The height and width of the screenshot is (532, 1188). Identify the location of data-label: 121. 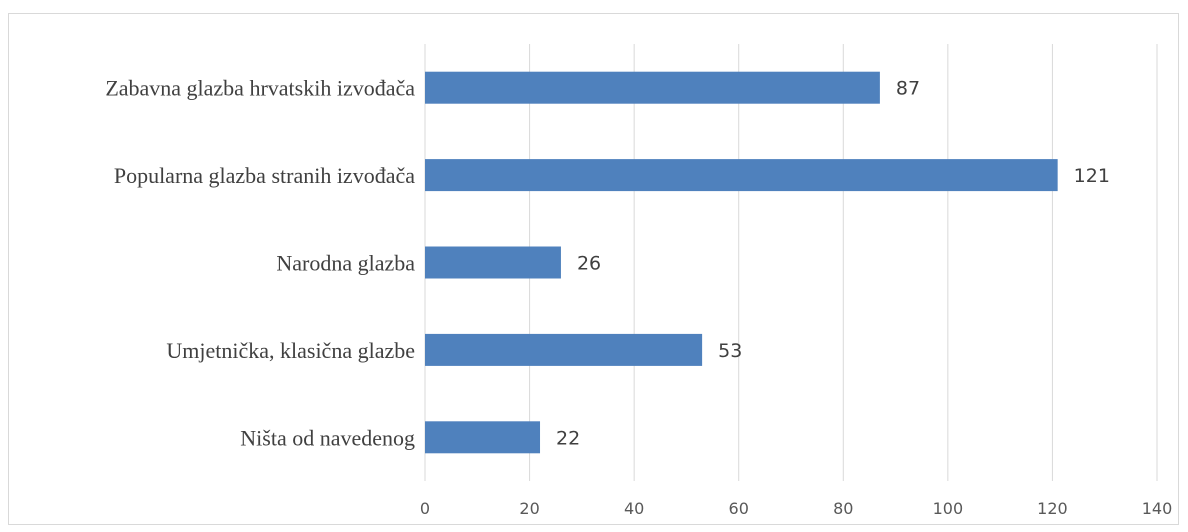
(1092, 176).